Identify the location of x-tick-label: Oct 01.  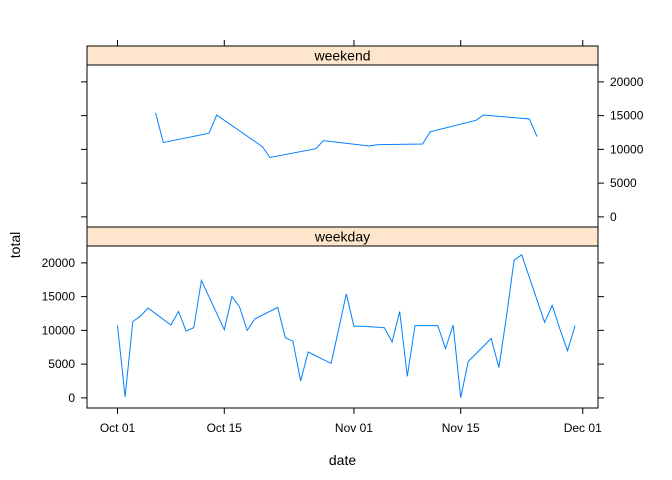
(118, 428).